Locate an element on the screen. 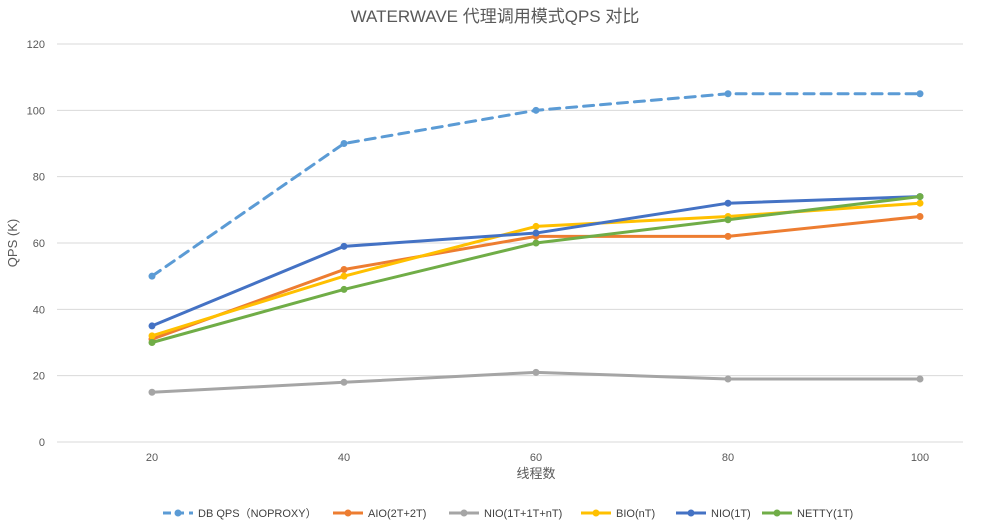  y-tick-label: 0 is located at coordinates (42, 443).